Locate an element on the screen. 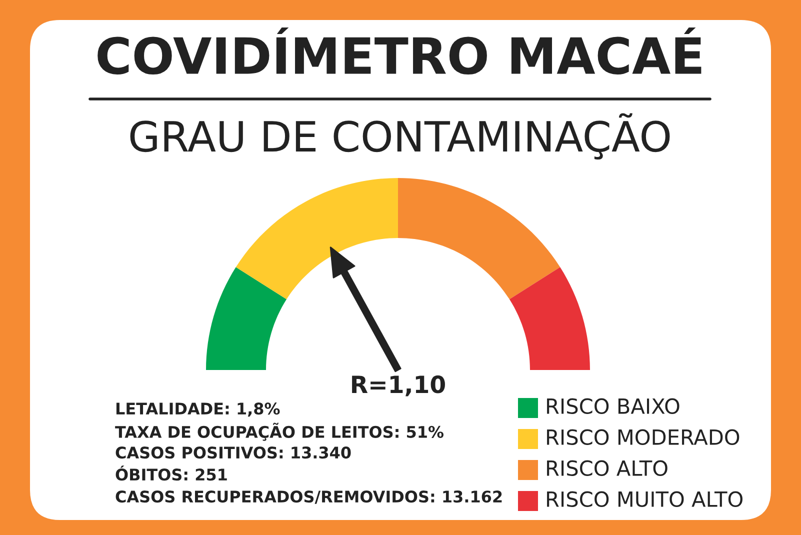 The image size is (801, 535). text: ÓBITOS: 251 is located at coordinates (171, 473).